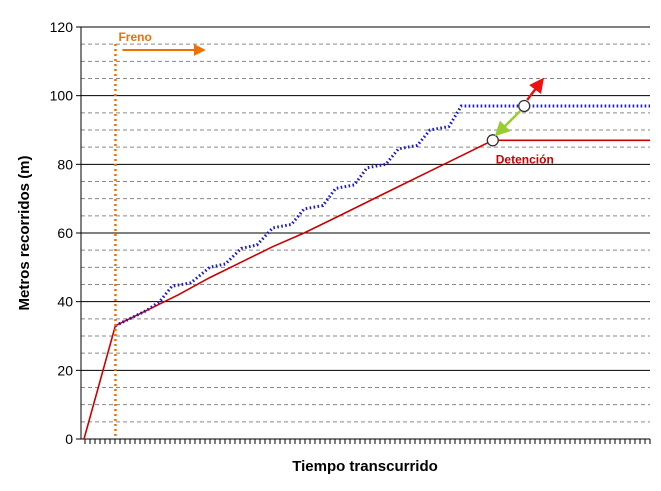 The width and height of the screenshot is (661, 491). Describe the element at coordinates (62, 96) in the screenshot. I see `y-tick-label: 100` at that location.